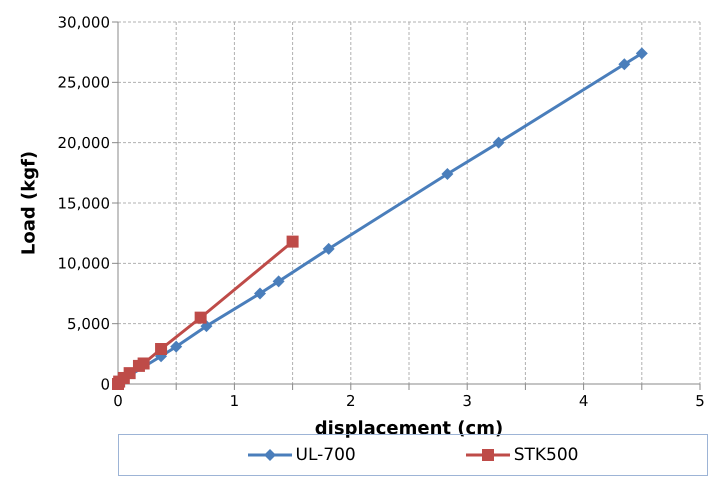 This screenshot has height=496, width=718. Describe the element at coordinates (84, 22) in the screenshot. I see `y-tick-label: 30,000` at that location.